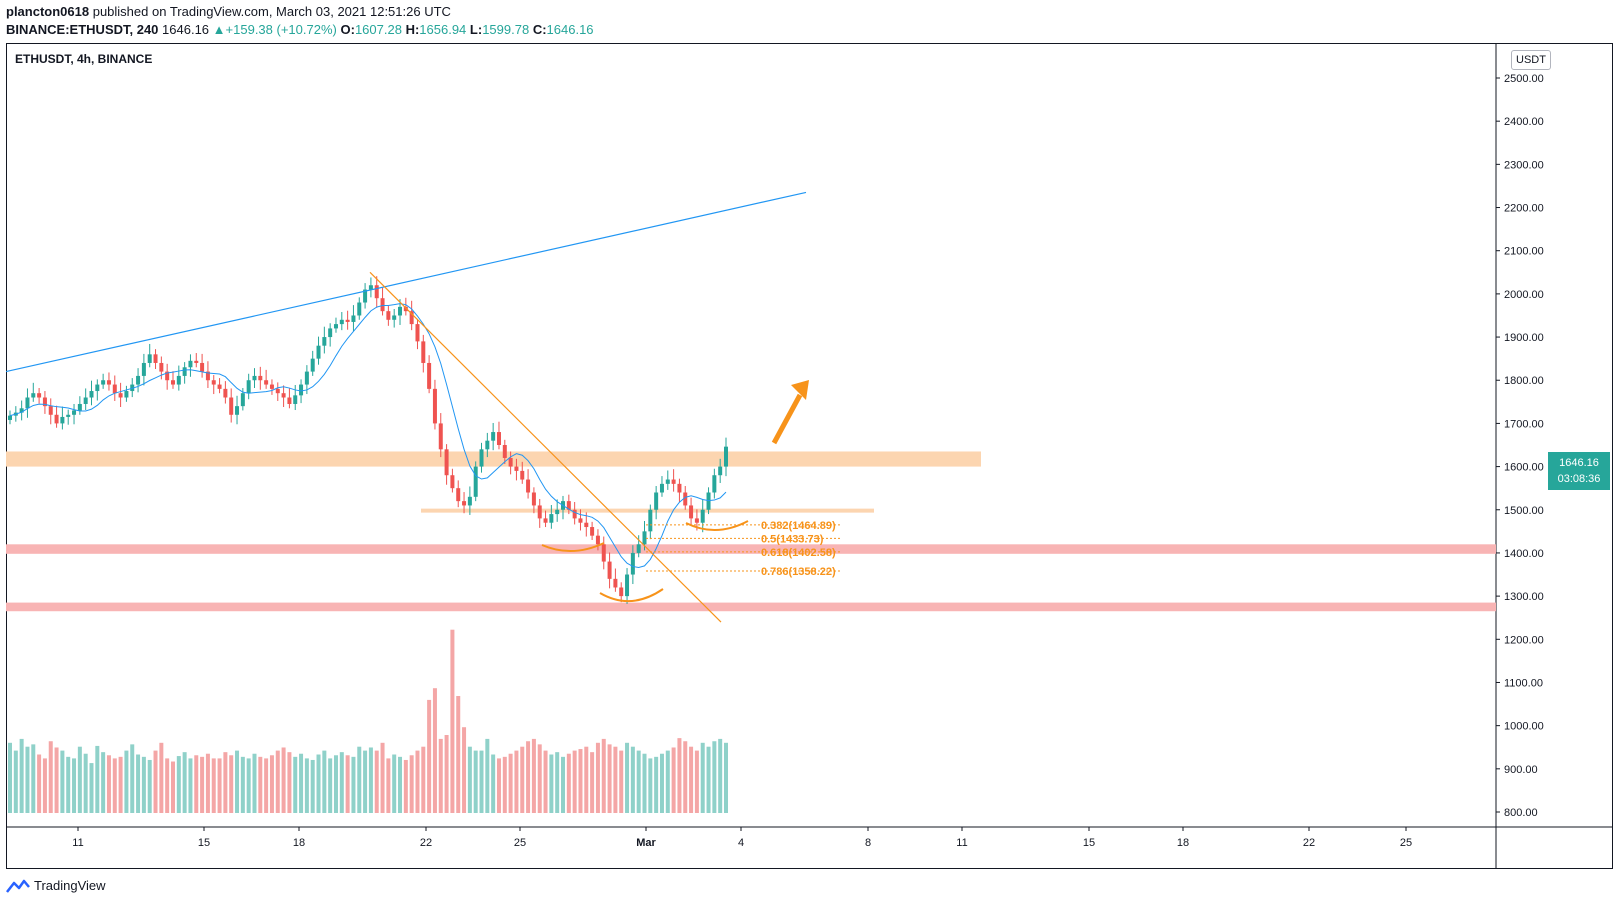 The height and width of the screenshot is (907, 1618). What do you see at coordinates (1524, 79) in the screenshot?
I see `y-tick-label: 2500.00` at bounding box center [1524, 79].